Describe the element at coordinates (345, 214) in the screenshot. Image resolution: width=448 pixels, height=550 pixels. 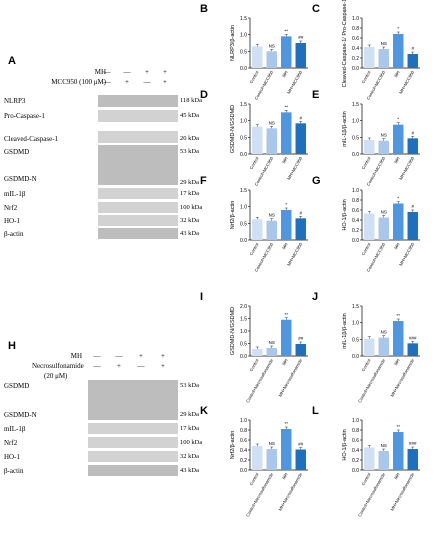
I see `y-axis-label: HO-1/β-actin` at that location.